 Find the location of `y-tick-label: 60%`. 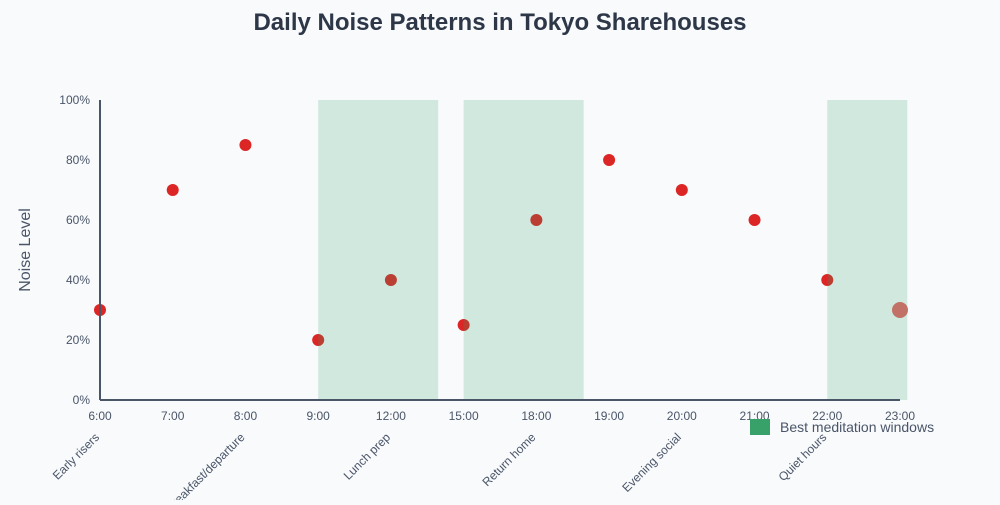

y-tick-label: 60% is located at coordinates (78, 220).